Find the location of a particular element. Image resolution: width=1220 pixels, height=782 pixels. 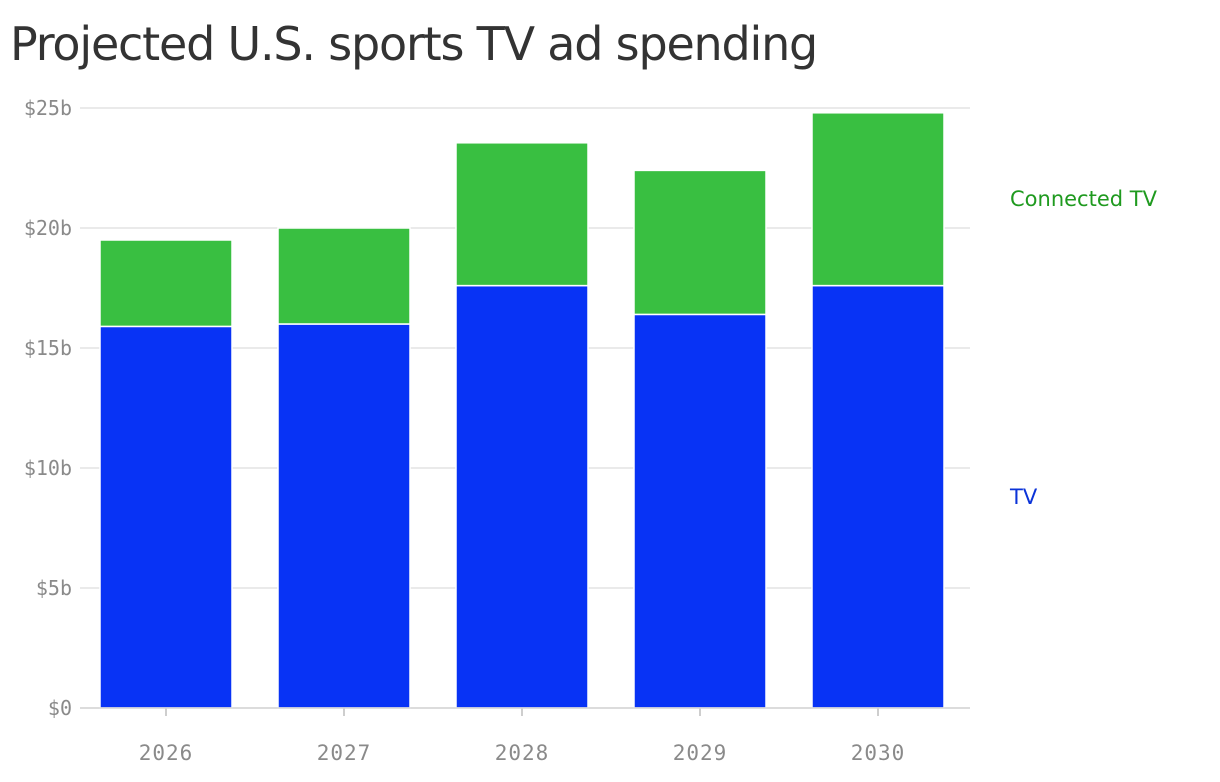

x-tick-label: 2029 is located at coordinates (700, 753).